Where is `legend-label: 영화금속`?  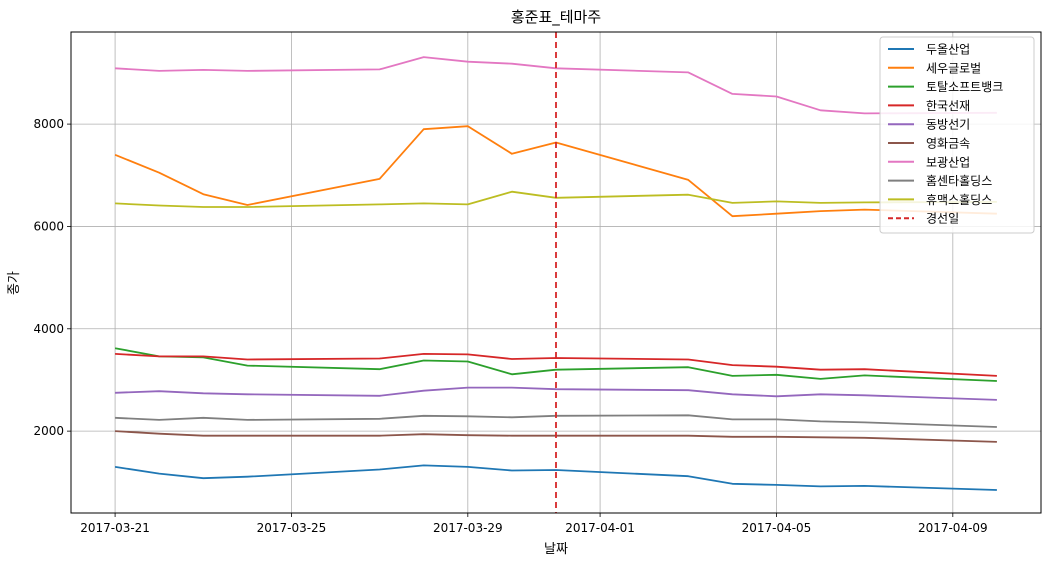
legend-label: 영화금속 is located at coordinates (948, 144).